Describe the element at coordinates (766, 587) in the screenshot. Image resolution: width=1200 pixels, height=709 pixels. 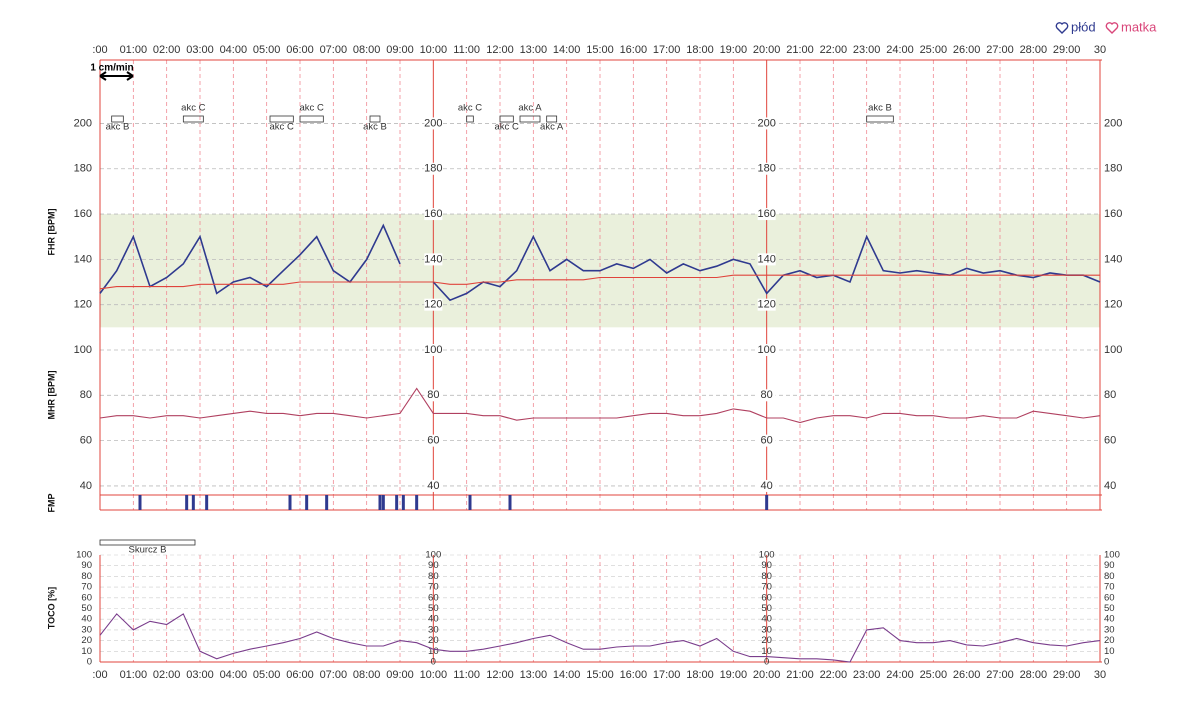
I see `y-tick-label: 70` at that location.